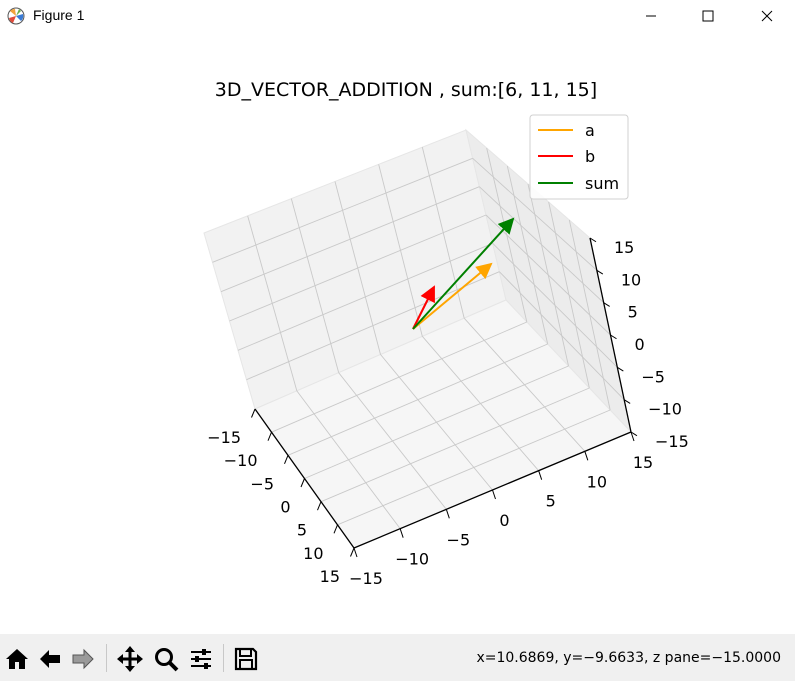 The width and height of the screenshot is (795, 681). I want to click on legend-label-a: a, so click(590, 130).